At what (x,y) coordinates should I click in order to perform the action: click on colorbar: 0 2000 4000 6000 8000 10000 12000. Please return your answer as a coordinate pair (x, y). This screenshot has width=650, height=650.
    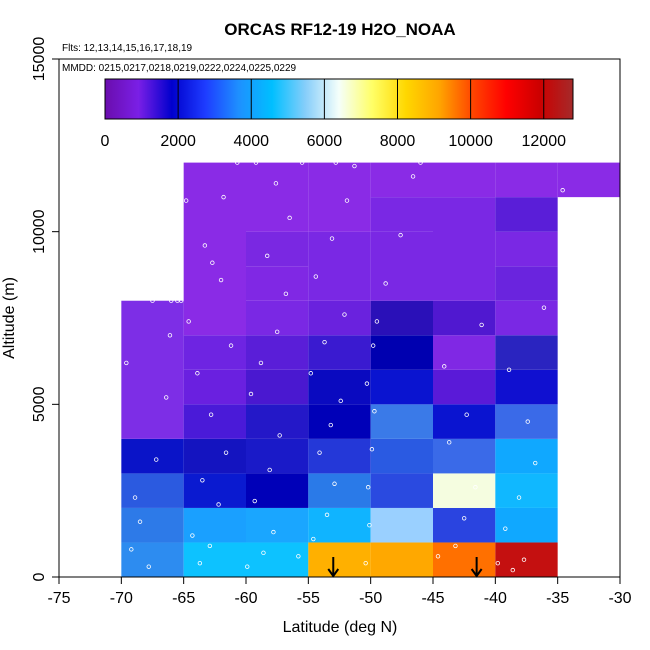
    Looking at the image, I should click on (337, 114).